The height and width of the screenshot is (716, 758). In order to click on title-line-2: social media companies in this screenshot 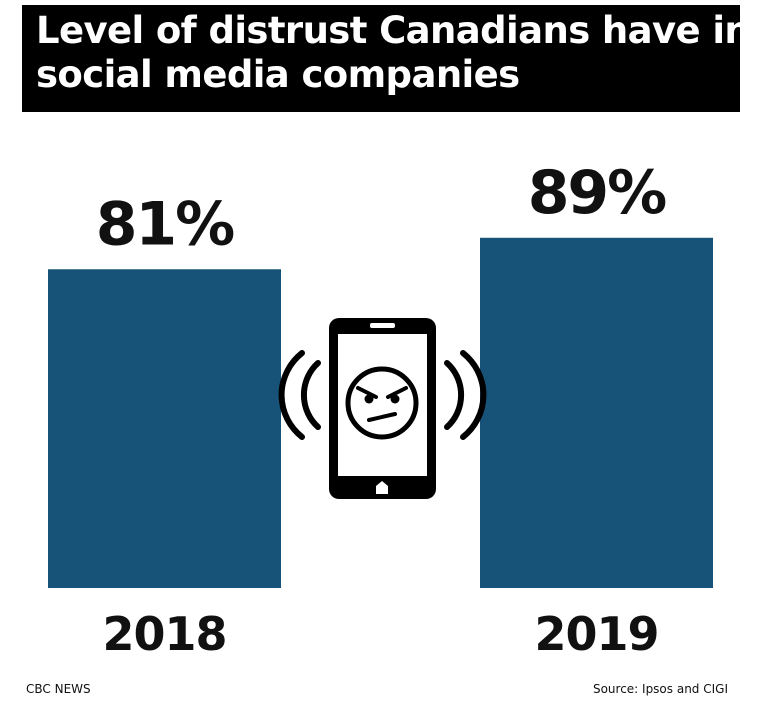, I will do `click(278, 74)`.